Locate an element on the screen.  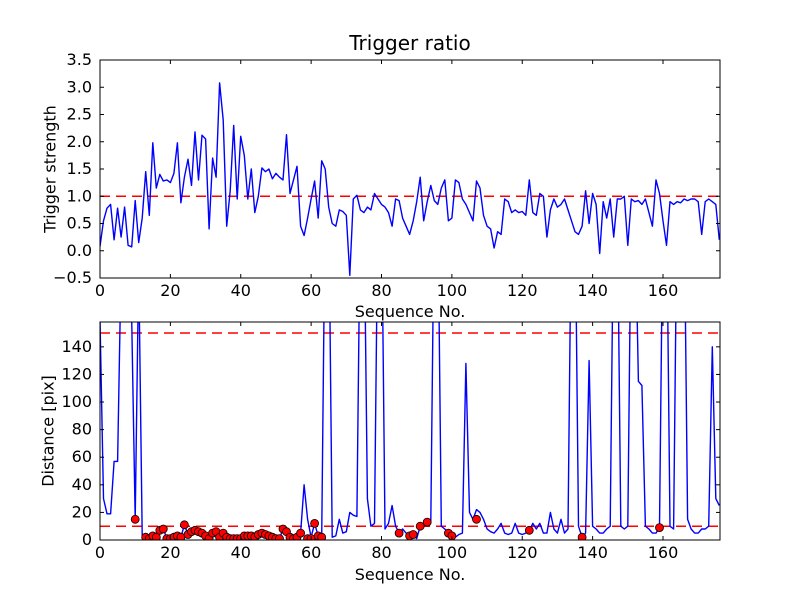
y-tick-label: 3.0 is located at coordinates (79, 86).